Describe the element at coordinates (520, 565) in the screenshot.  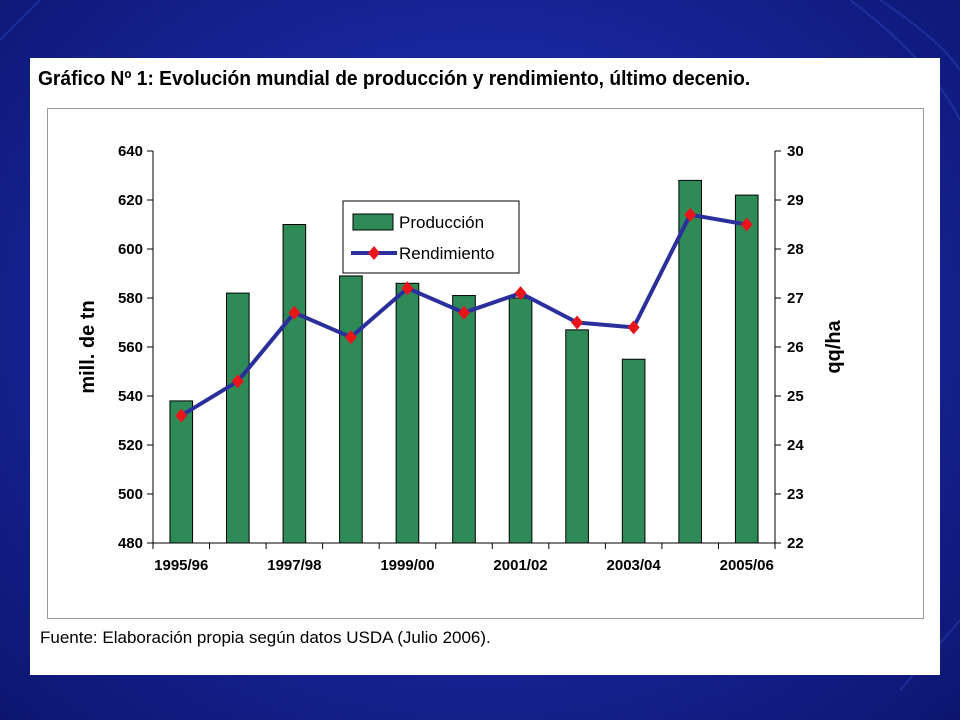
I see `x-tick-label: 2001/02` at that location.